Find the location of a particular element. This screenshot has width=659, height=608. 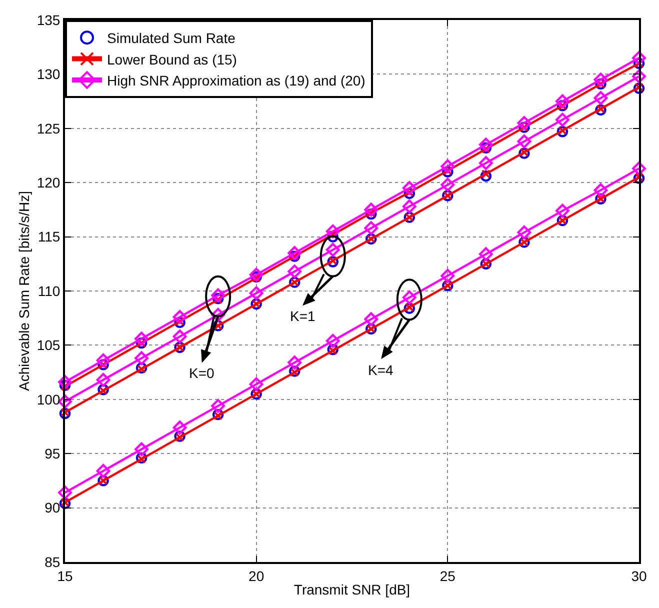

x-tick-label: 25 is located at coordinates (448, 576).